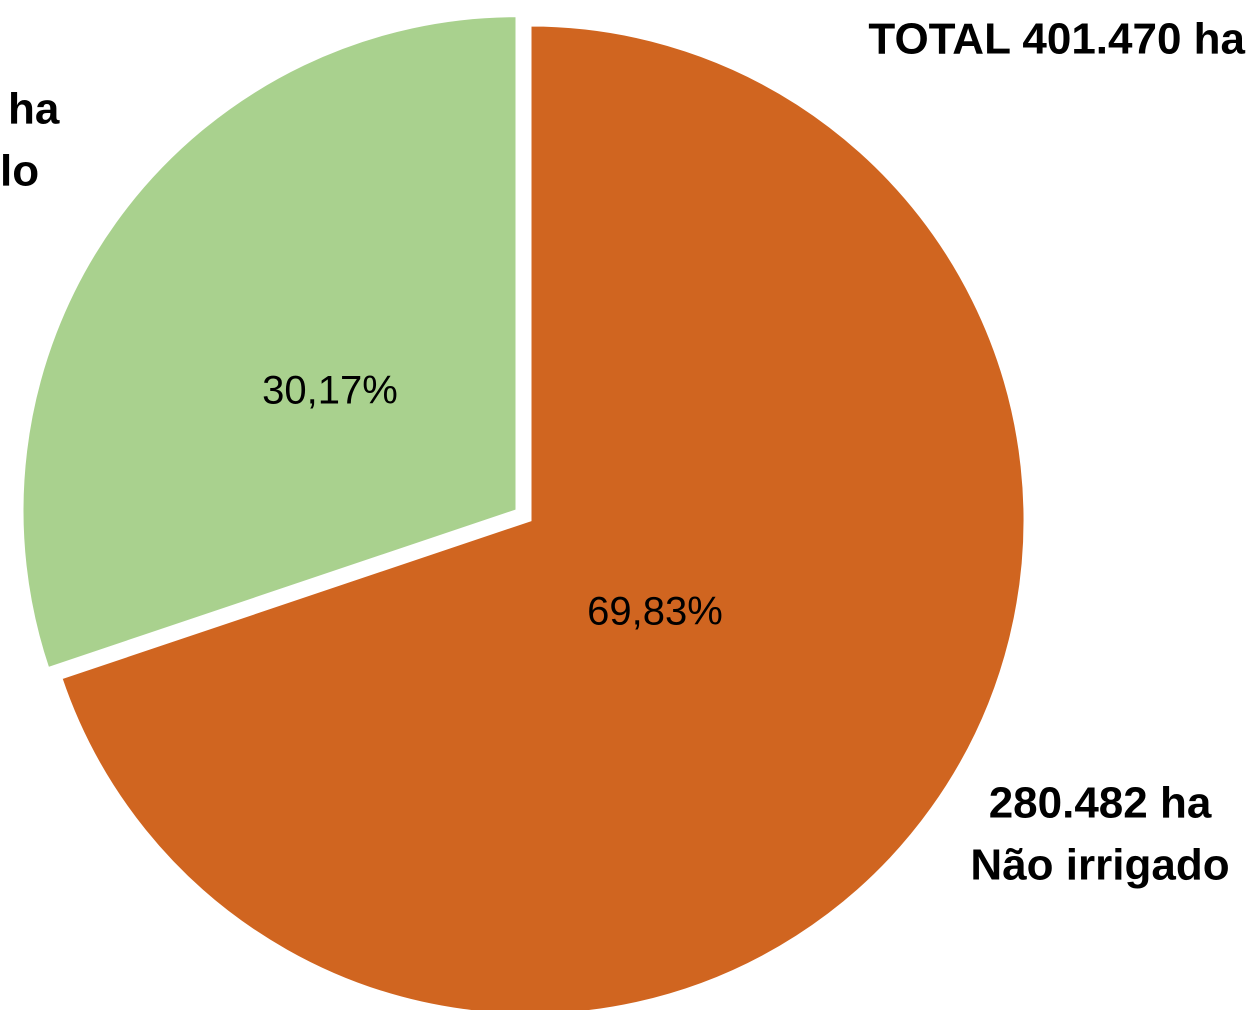  What do you see at coordinates (1099, 865) in the screenshot?
I see `slice-label: Não irrigado` at bounding box center [1099, 865].